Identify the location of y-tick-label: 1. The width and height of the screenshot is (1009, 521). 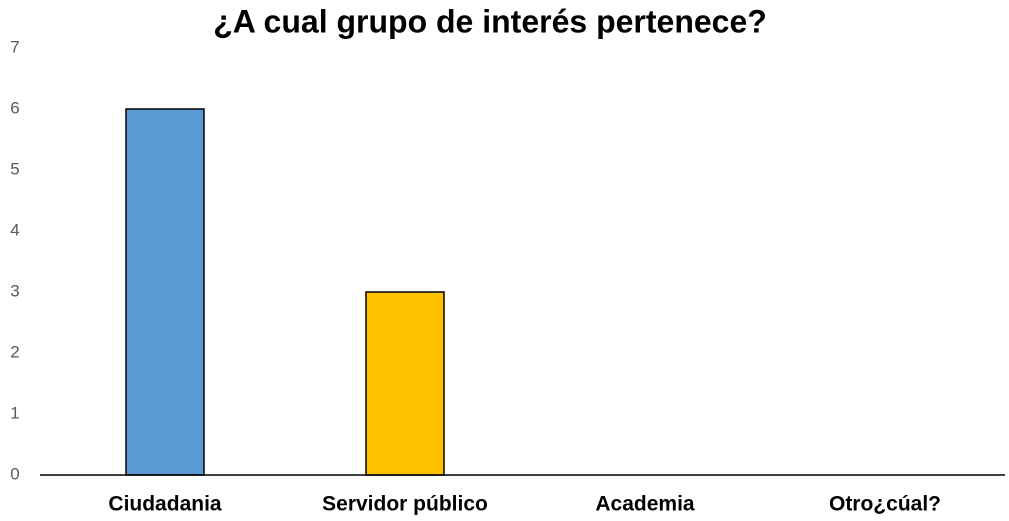
(14, 412).